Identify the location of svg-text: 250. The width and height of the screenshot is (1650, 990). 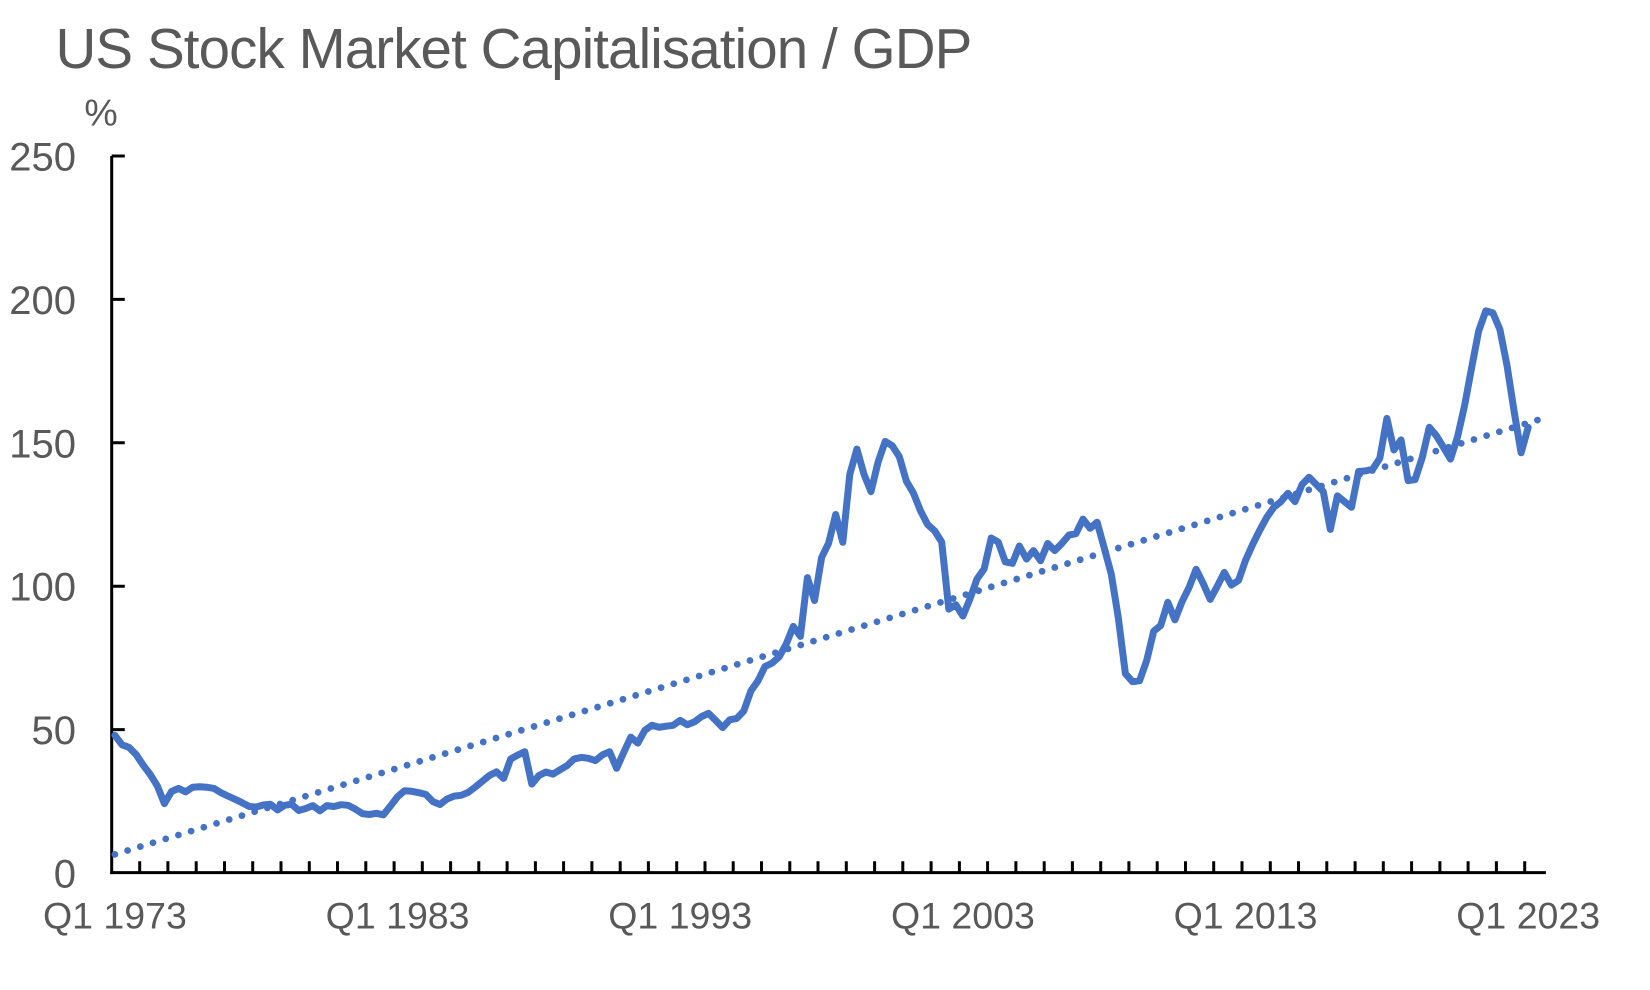
(42, 158).